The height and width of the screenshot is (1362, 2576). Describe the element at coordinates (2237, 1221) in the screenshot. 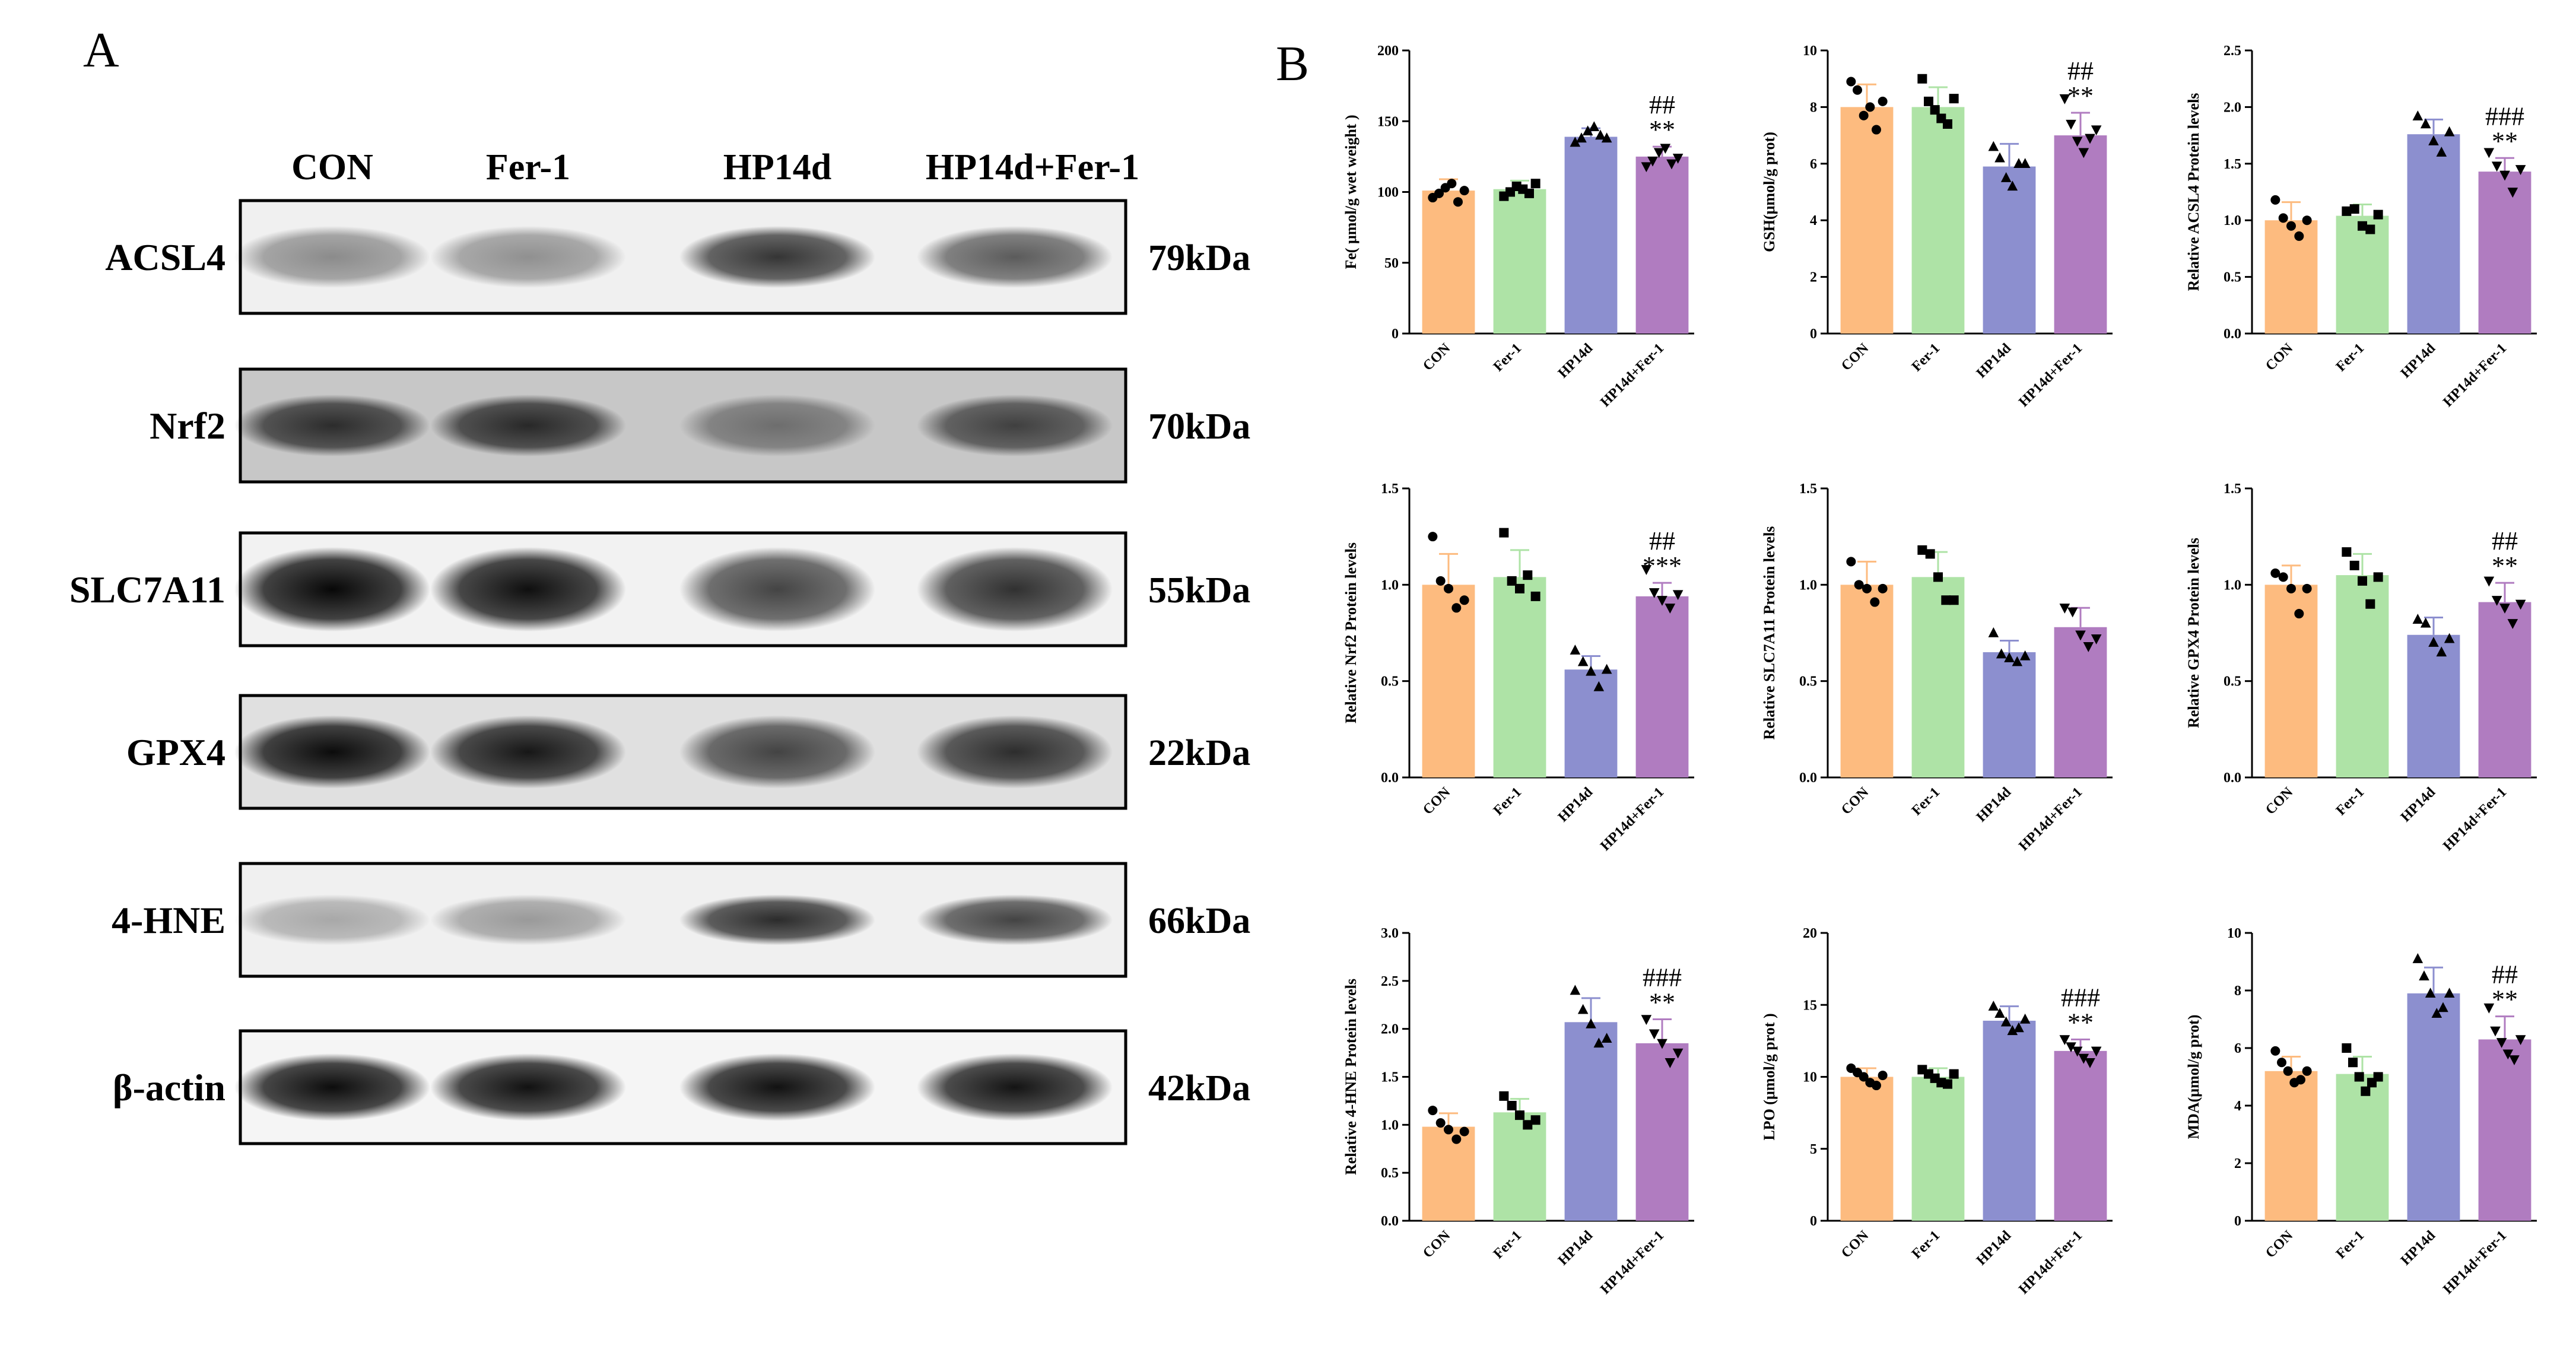

I see `y-tick-label: 0` at that location.